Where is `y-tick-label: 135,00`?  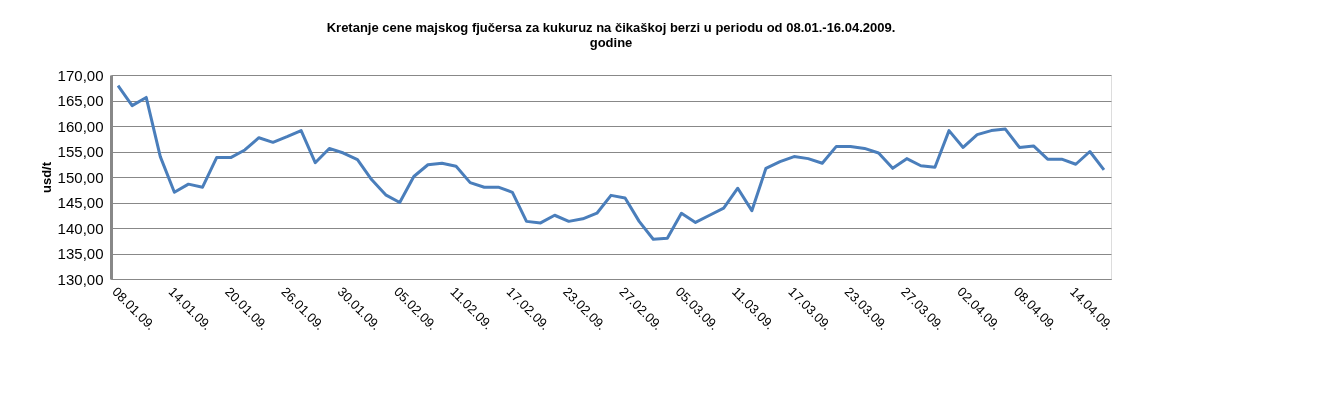
y-tick-label: 135,00 is located at coordinates (80, 253).